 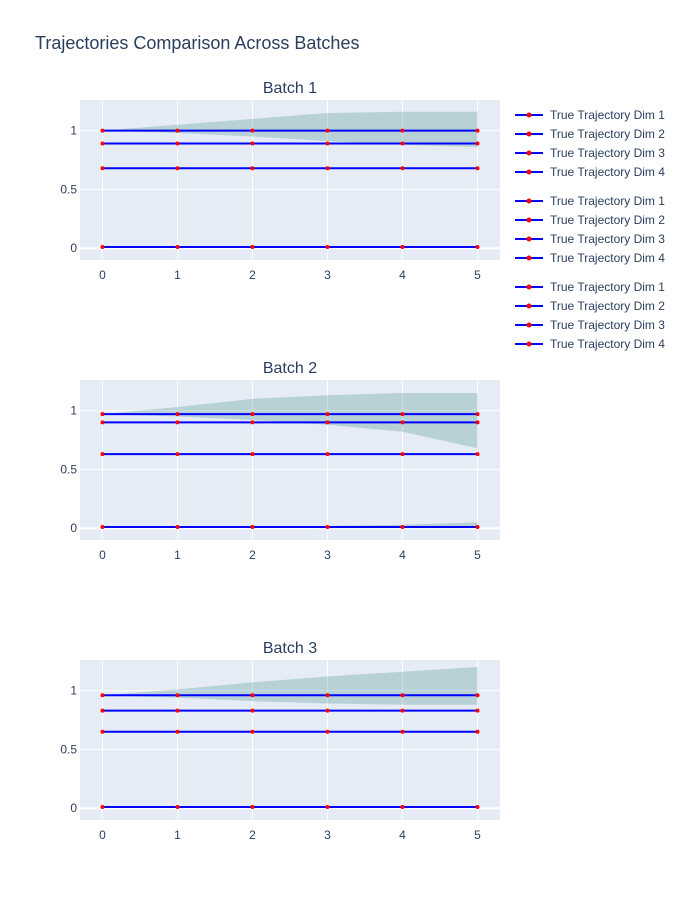 What do you see at coordinates (477, 275) in the screenshot?
I see `x-tick-label: 5` at bounding box center [477, 275].